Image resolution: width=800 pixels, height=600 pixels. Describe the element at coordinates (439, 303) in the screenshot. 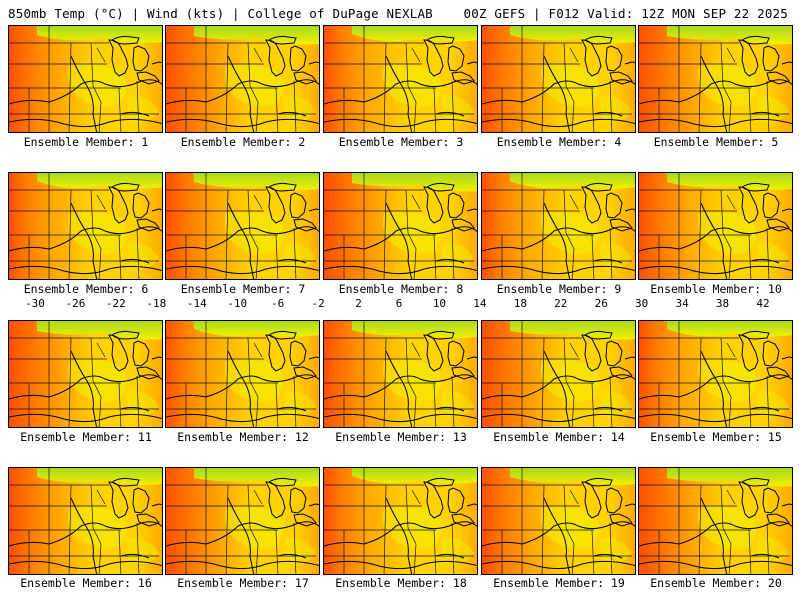

I see `colorbar-tick-label: 10` at that location.